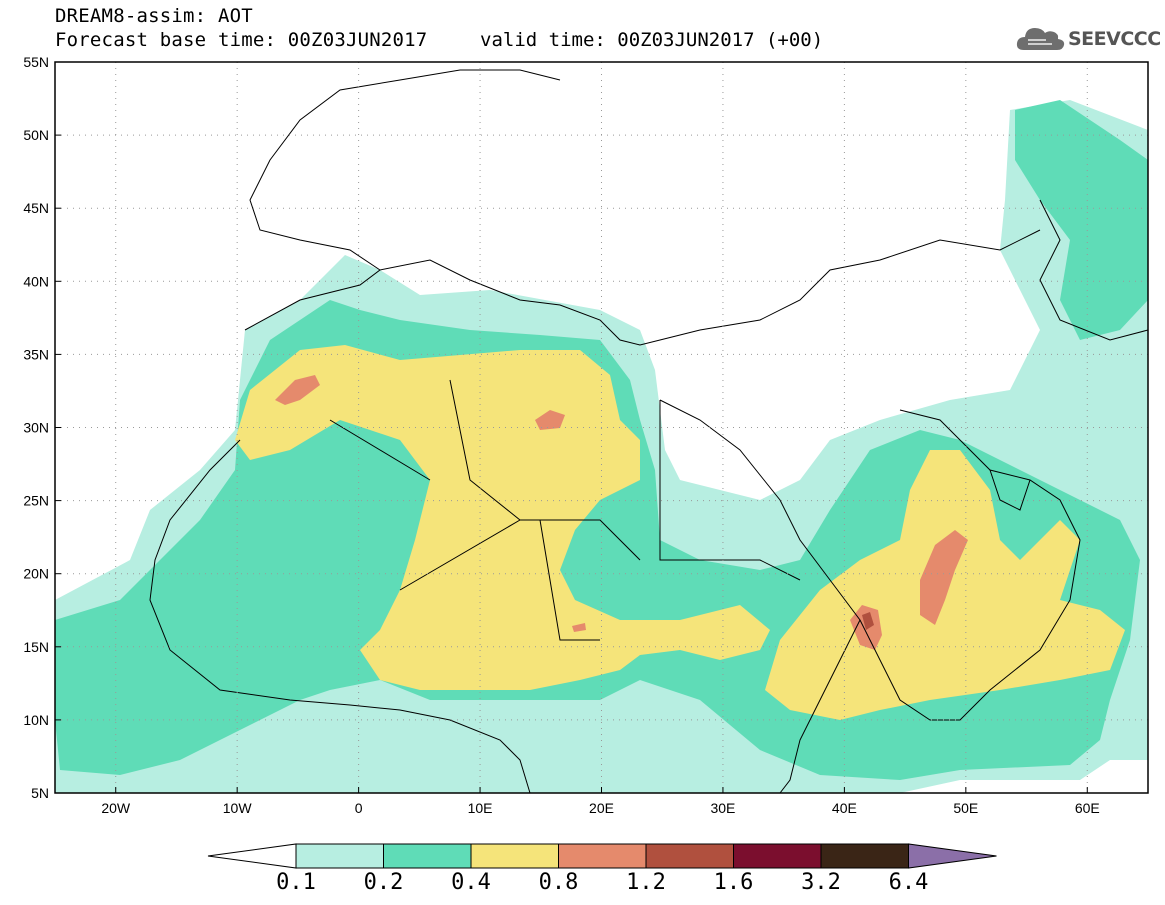  I want to click on aot-hotspot-atlas, so click(297, 390).